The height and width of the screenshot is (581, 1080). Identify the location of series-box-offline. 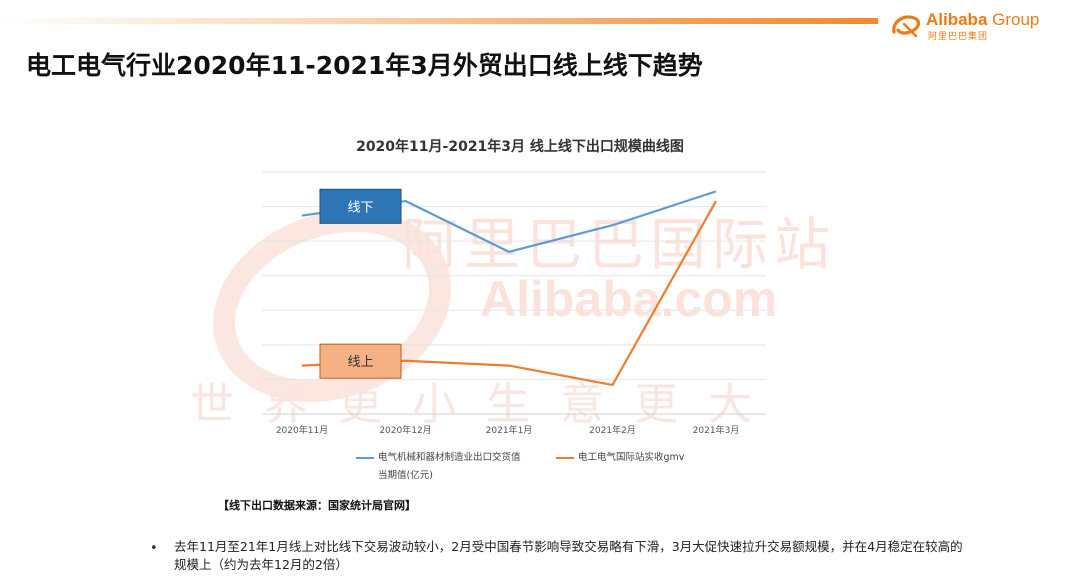
(360, 206).